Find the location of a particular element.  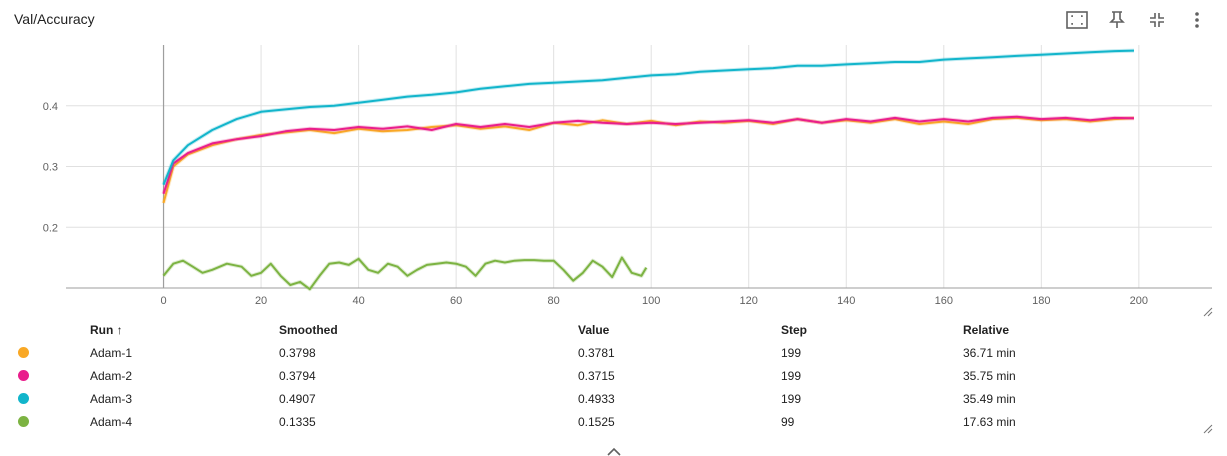

x-tick-label: 120 is located at coordinates (749, 301).